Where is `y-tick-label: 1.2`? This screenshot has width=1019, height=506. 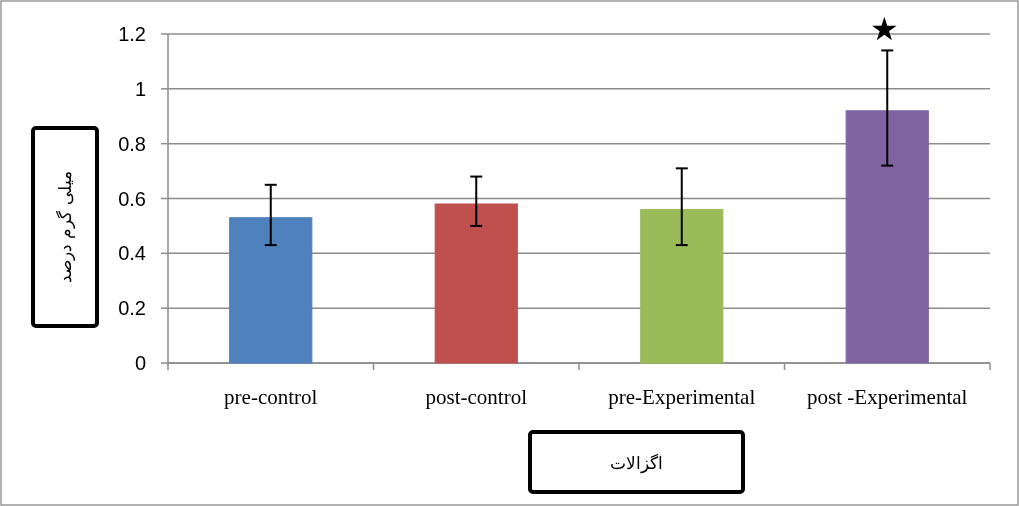 y-tick-label: 1.2 is located at coordinates (132, 34).